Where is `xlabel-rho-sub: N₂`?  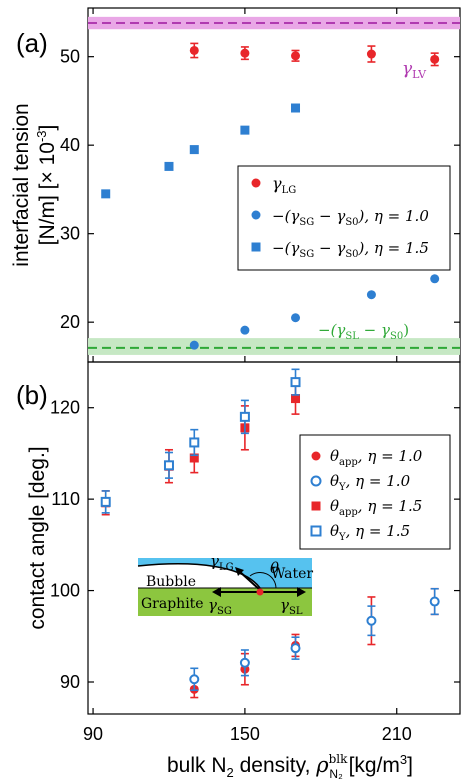 xlabel-rho-sub: N₂ is located at coordinates (336, 774).